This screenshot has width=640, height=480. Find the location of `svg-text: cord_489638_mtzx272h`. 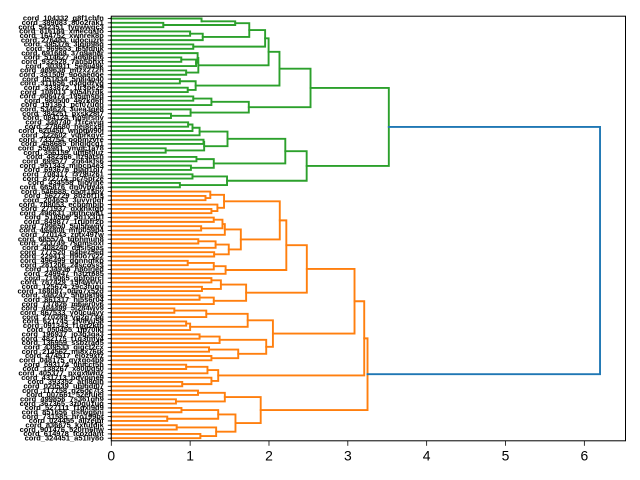

svg-text: cord_489638_mtzx272h is located at coordinates (62, 70).